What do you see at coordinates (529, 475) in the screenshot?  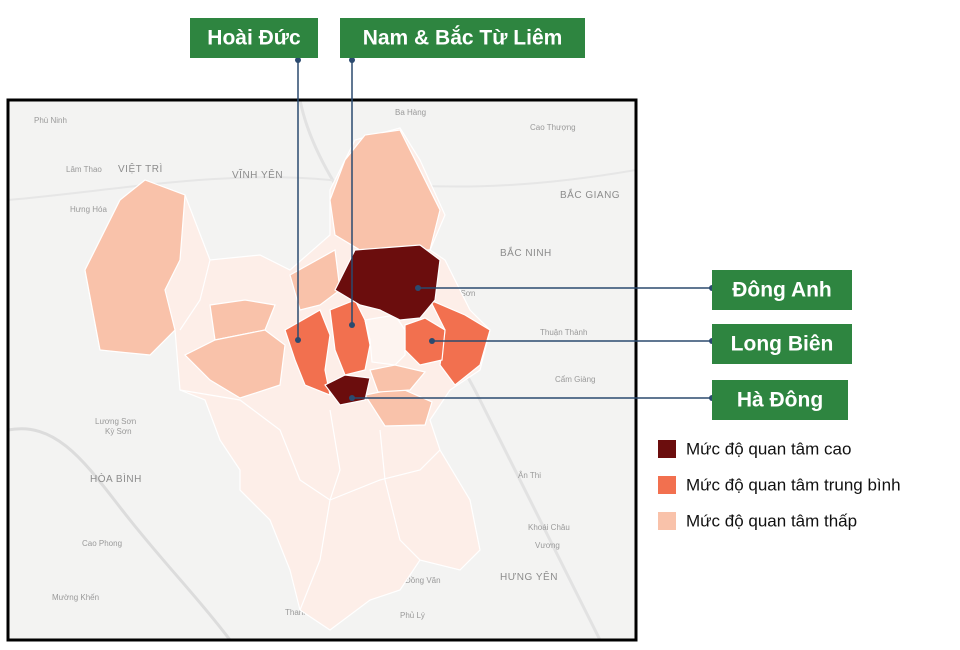 I see `place-label: Ân Thi` at bounding box center [529, 475].